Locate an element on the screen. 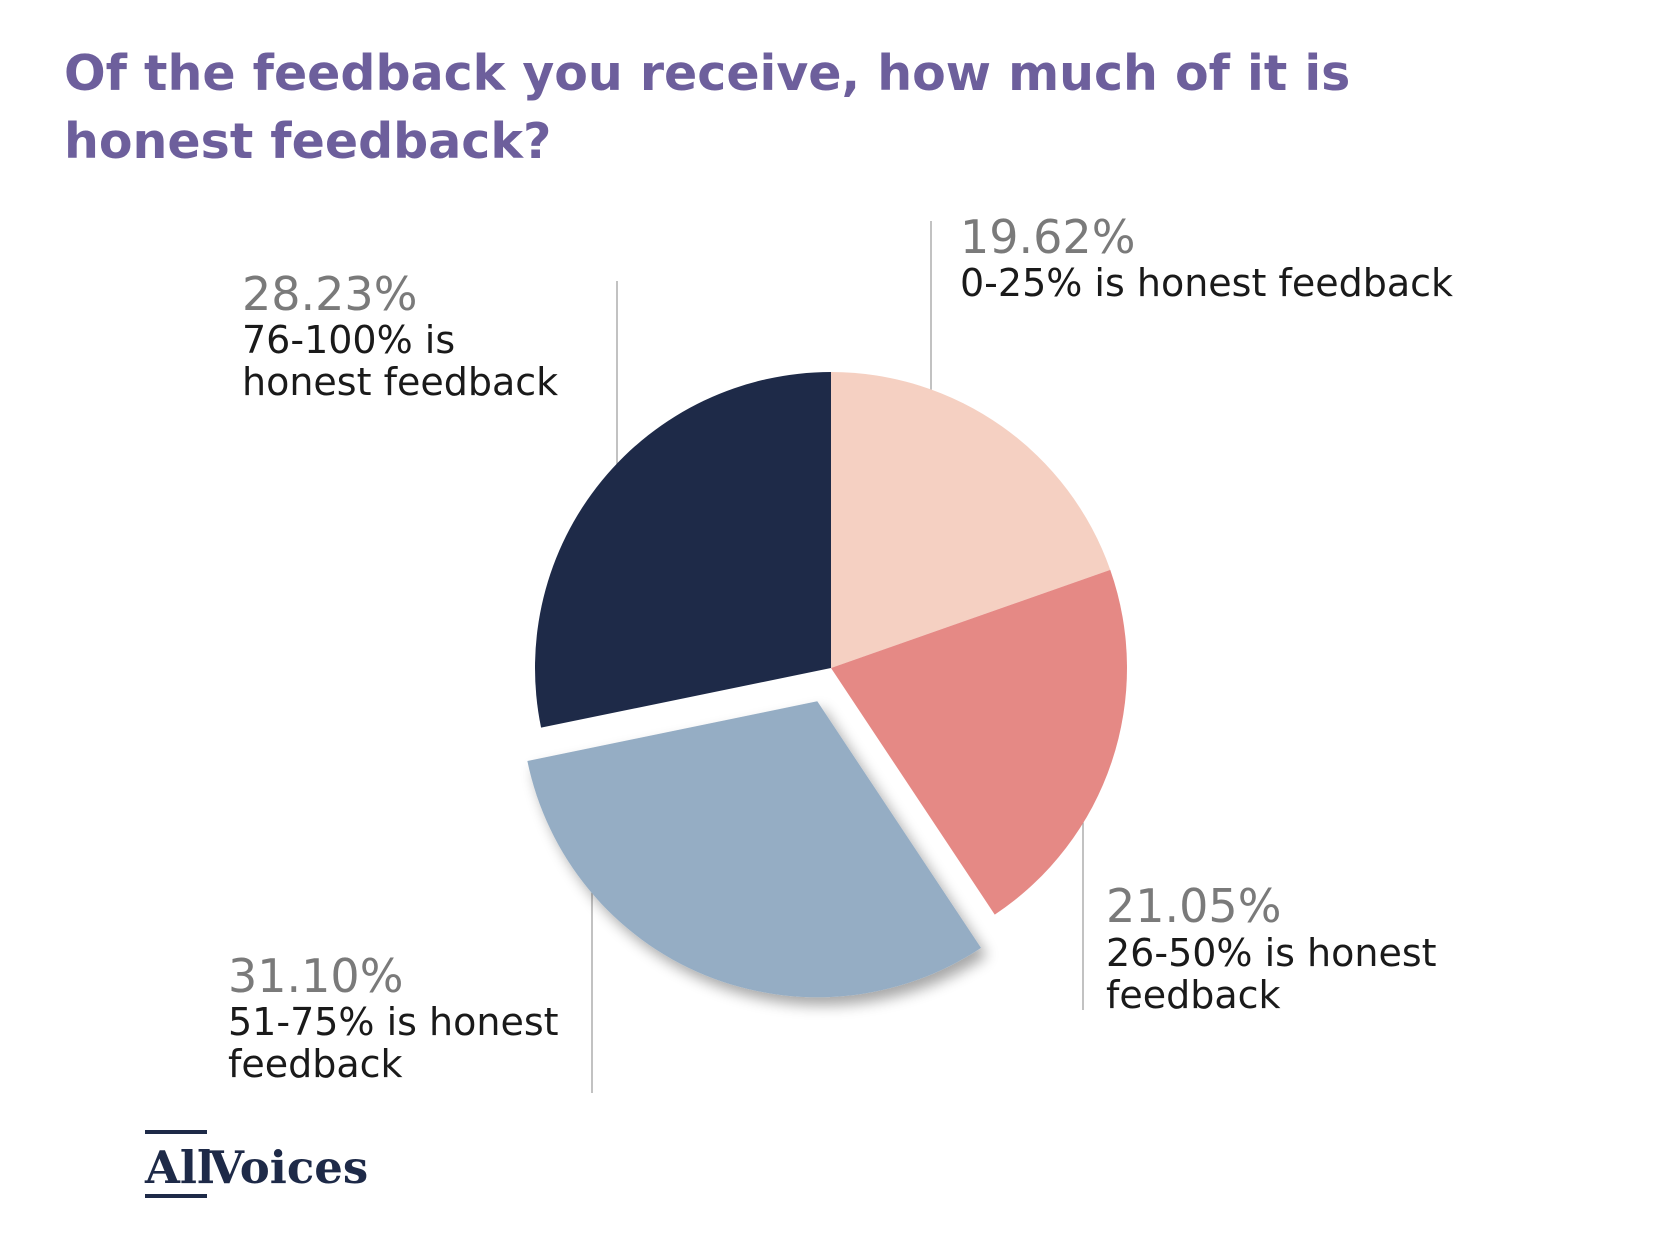  slice-label-76-100: 28.23% 76-100% is honest feedback is located at coordinates (400, 335).